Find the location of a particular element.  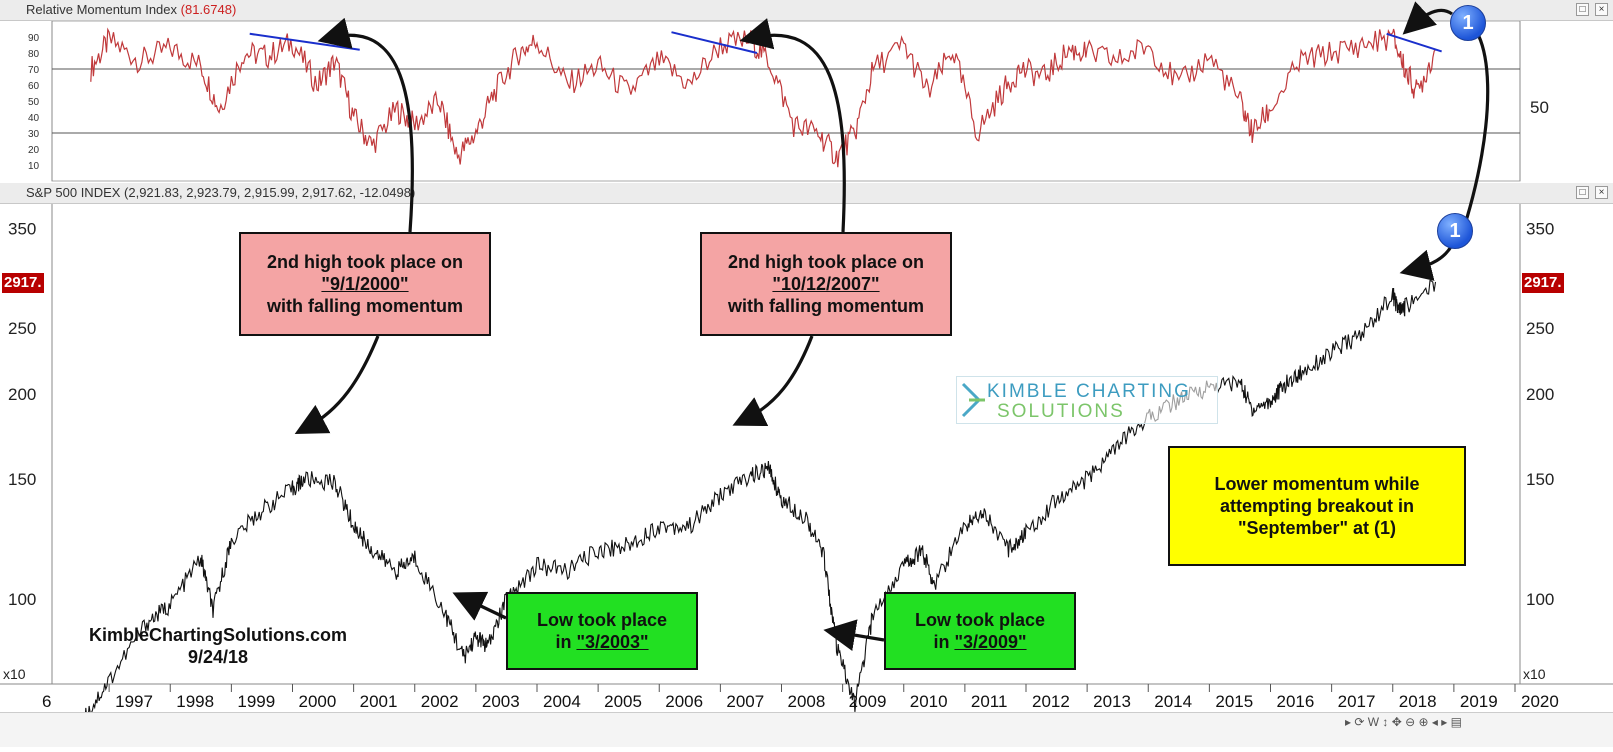

rmi-right-label: 50 is located at coordinates (1539, 107).